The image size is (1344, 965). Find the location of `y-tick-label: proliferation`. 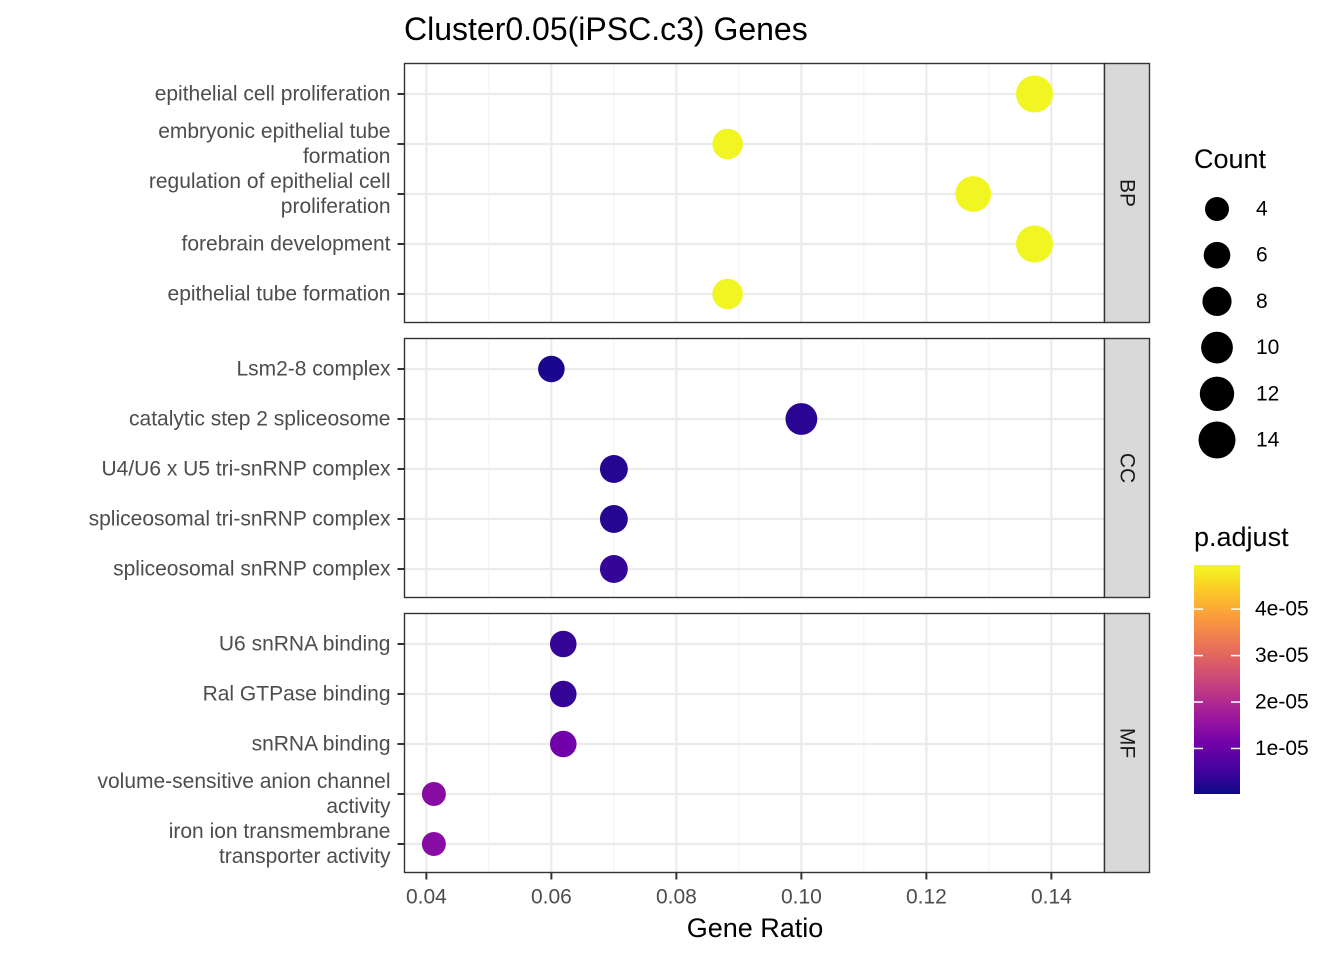

y-tick-label: proliferation is located at coordinates (336, 206).